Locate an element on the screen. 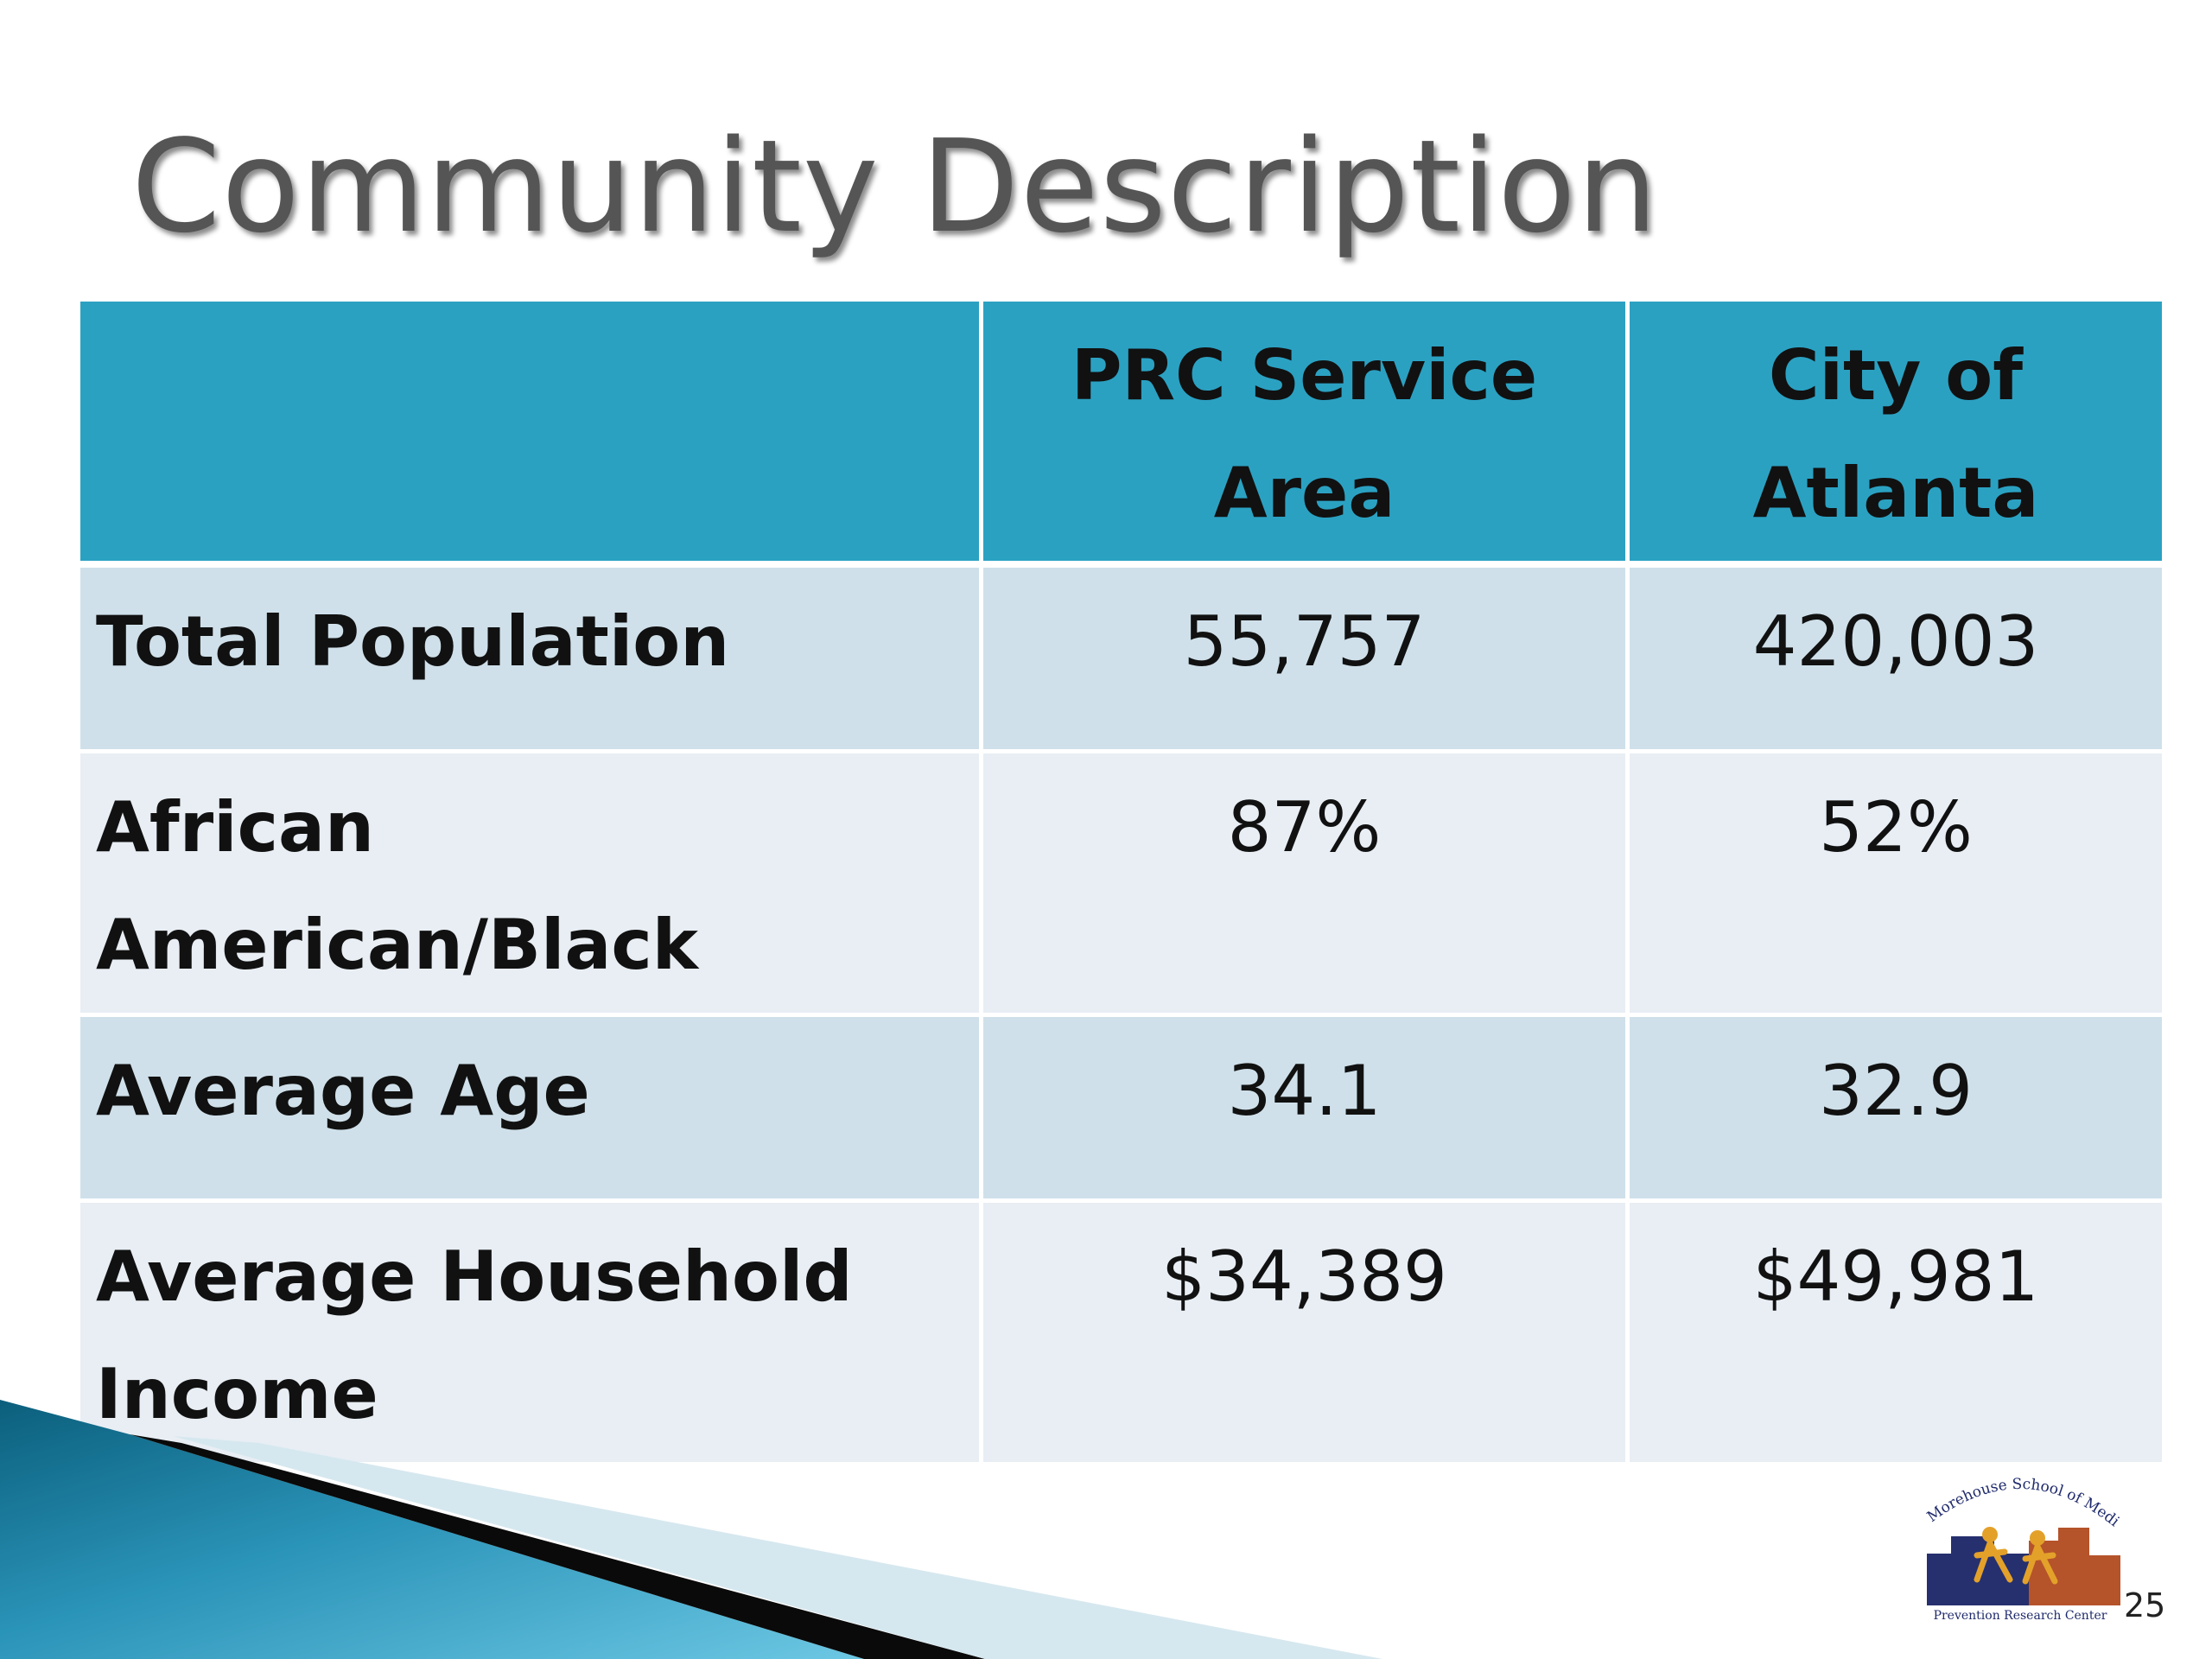 This screenshot has width=2212, height=1659. row-label: Average Household Income is located at coordinates (529, 1332).